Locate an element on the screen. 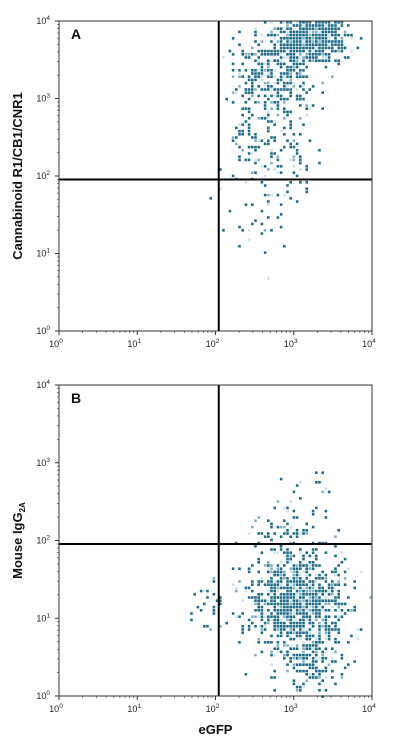 This screenshot has height=749, width=401. panel-letter: A is located at coordinates (76, 34).